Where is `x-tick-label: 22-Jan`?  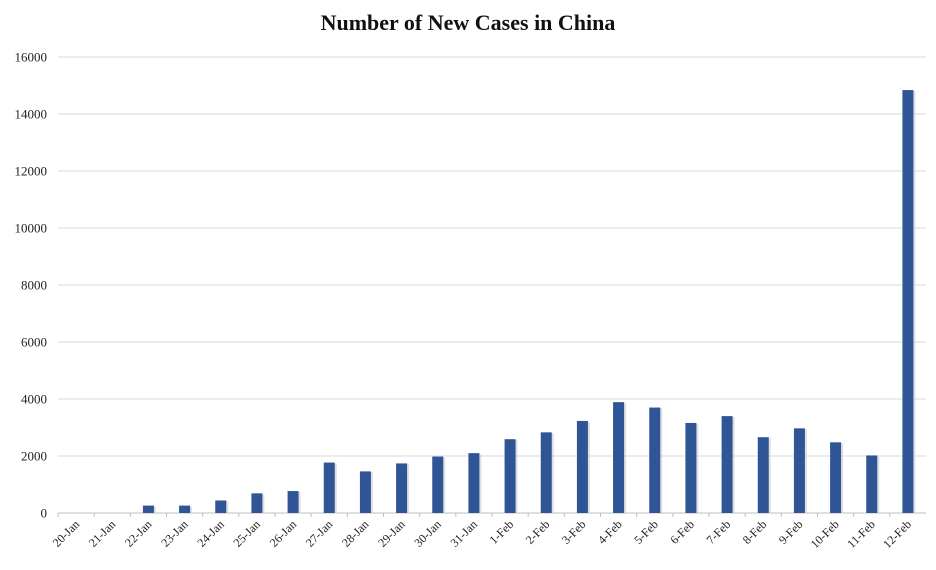 x-tick-label: 22-Jan is located at coordinates (138, 533).